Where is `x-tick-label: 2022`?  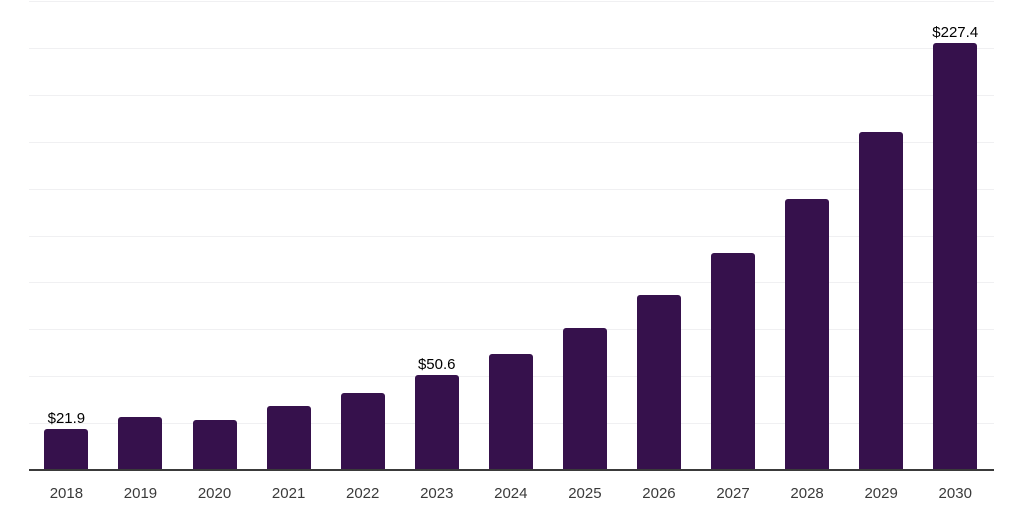
x-tick-label: 2022 is located at coordinates (362, 493).